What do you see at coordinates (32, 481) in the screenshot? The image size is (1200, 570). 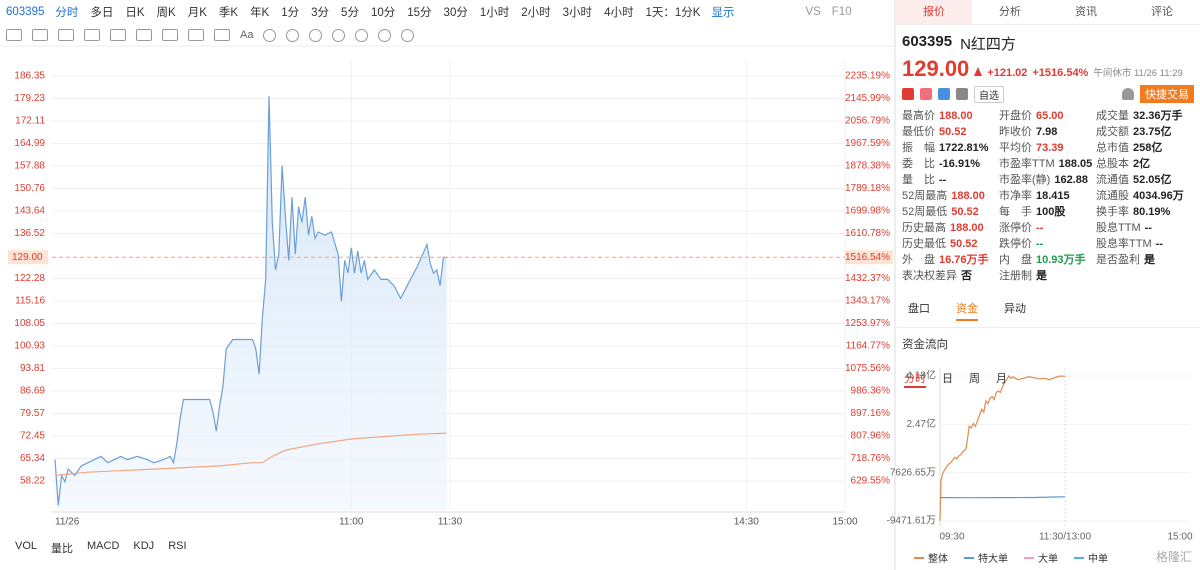 I see `y-tick-label: 58.22` at bounding box center [32, 481].